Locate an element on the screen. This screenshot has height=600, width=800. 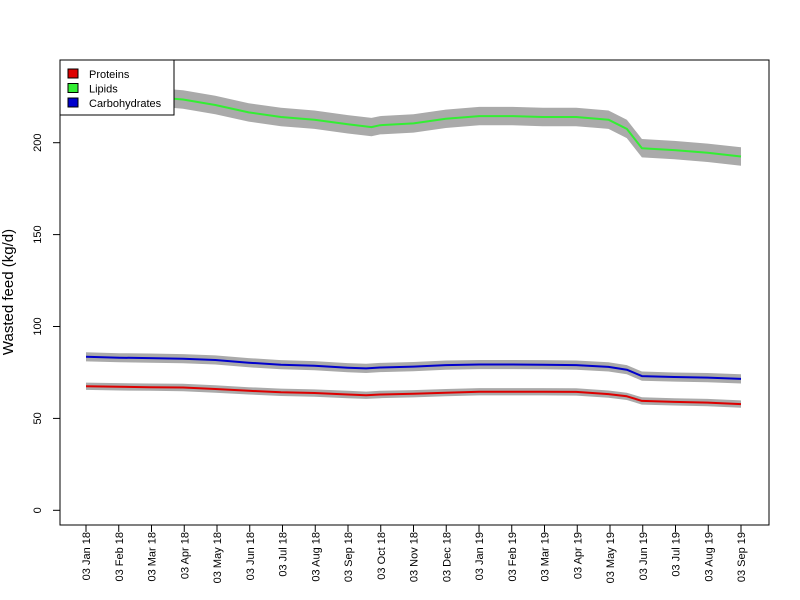
y-tick-label: 150 is located at coordinates (38, 234).